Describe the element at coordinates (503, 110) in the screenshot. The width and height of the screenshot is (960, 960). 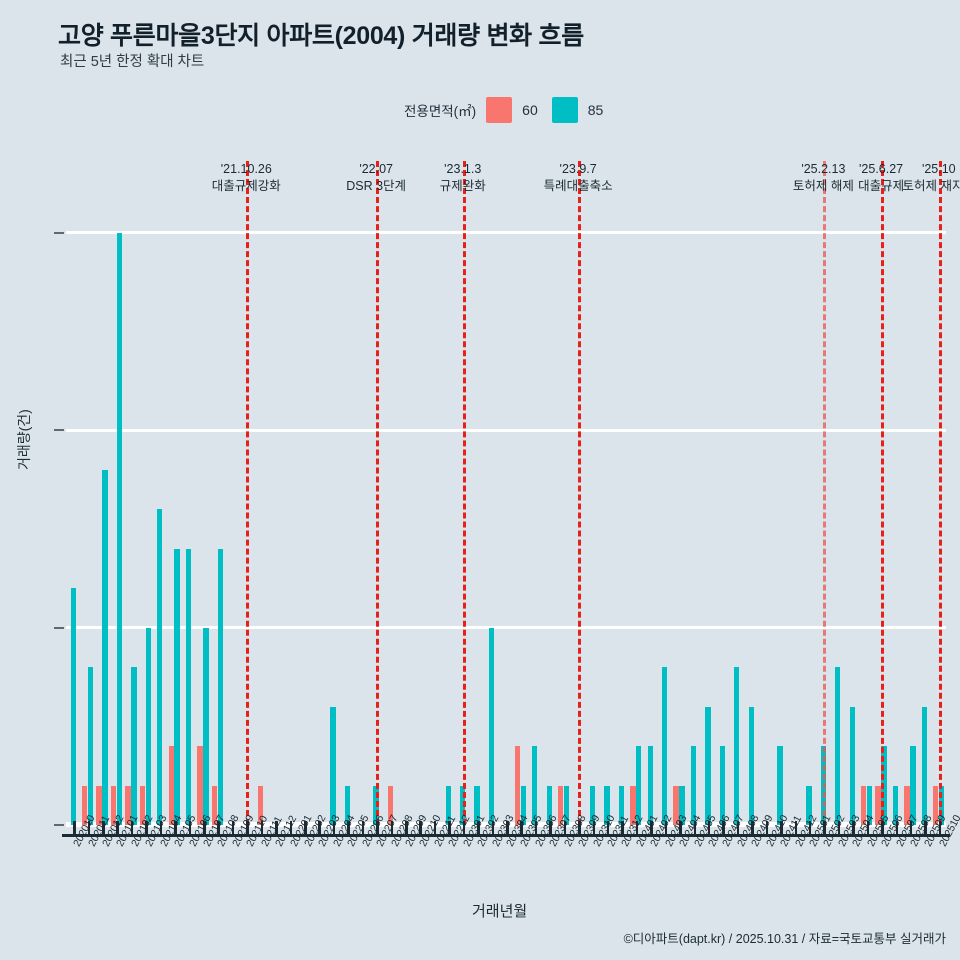
I see `legend: 전용면적(㎡) 60 85` at that location.